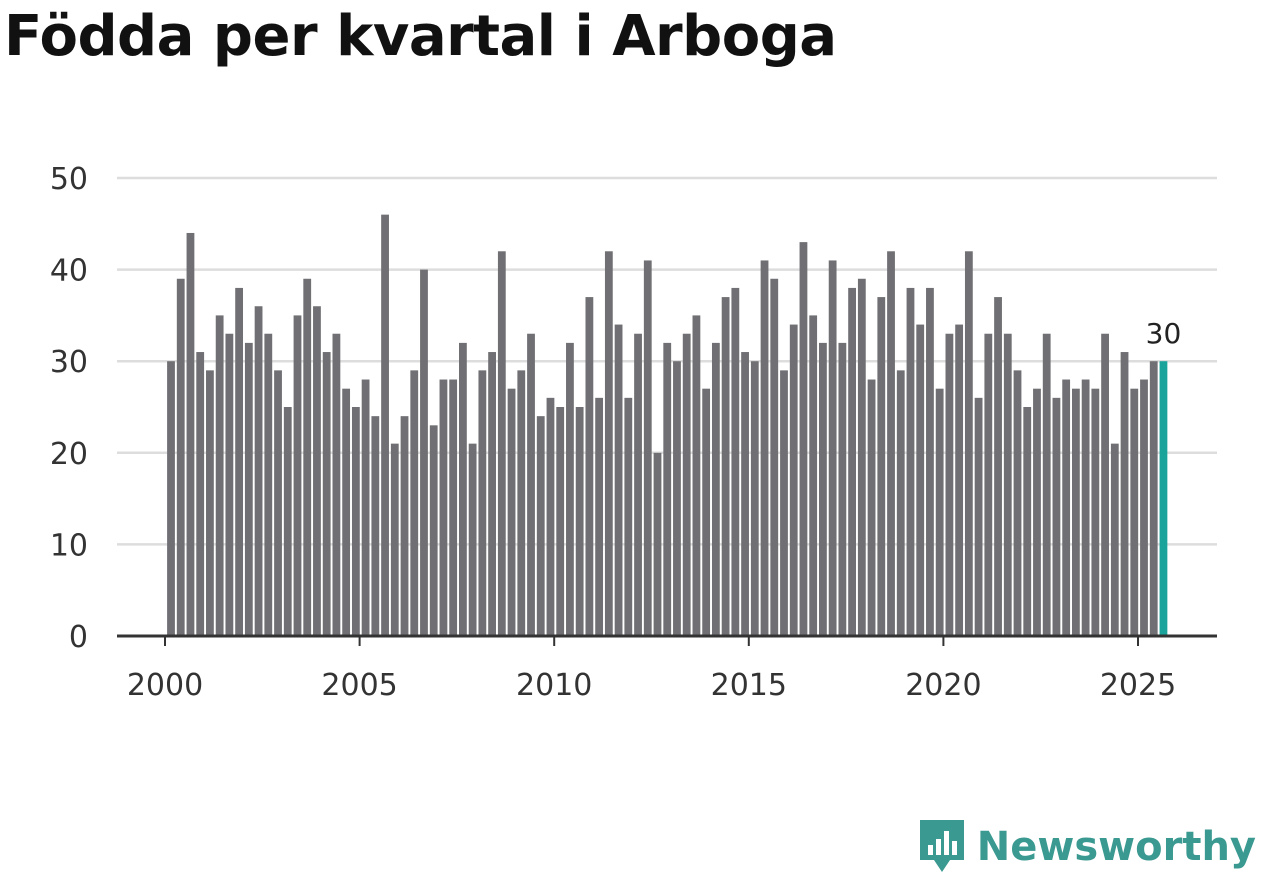  Describe the element at coordinates (69, 408) in the screenshot. I see `y-axis-ticks: 0 10 20 30 40 50` at that location.